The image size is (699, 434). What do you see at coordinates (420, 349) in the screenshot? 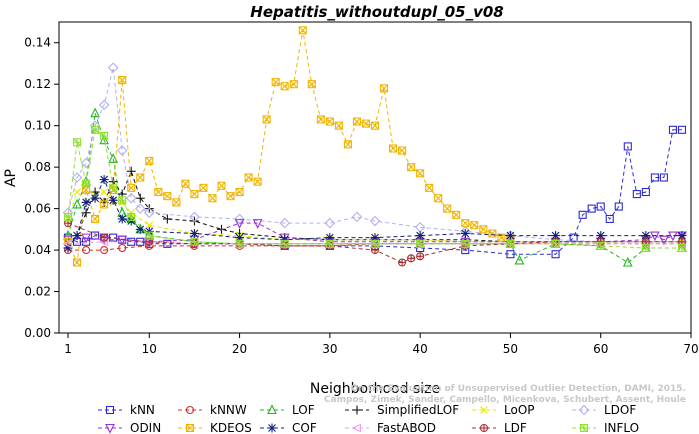
I see `x-tick-label: 40` at bounding box center [420, 349].